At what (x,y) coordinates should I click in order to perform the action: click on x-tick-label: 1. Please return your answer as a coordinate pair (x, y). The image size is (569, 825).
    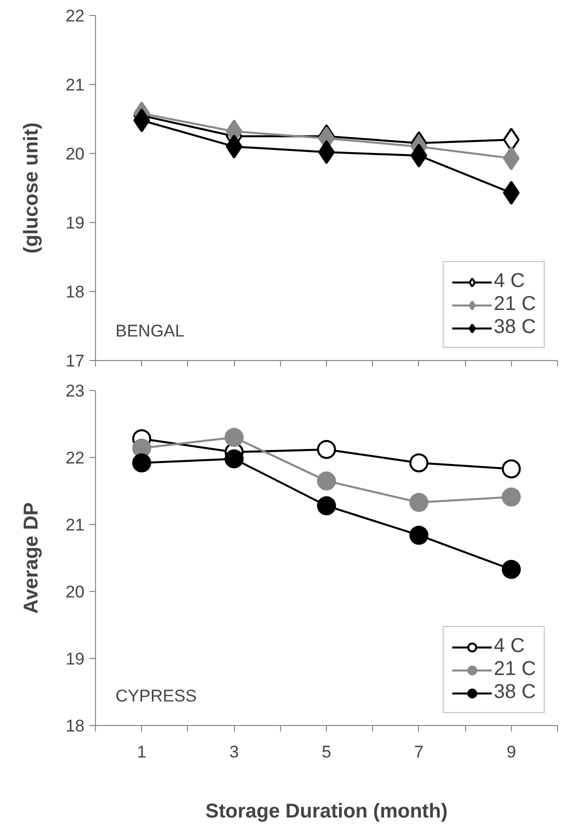
    Looking at the image, I should click on (141, 752).